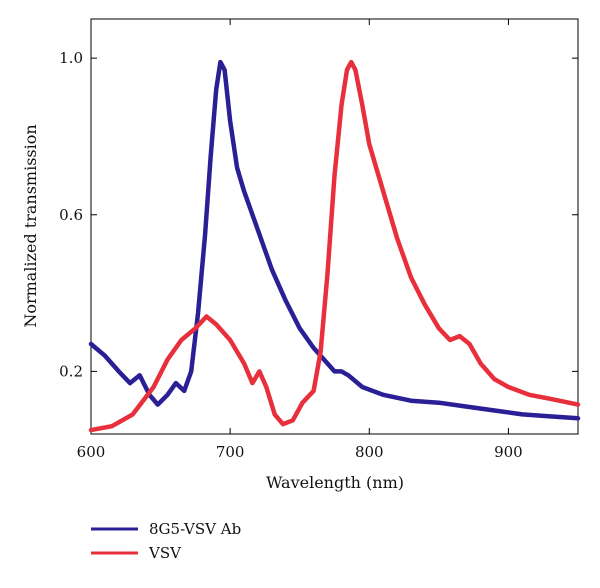 The width and height of the screenshot is (600, 588). I want to click on x-tick-label: 700, so click(230, 452).